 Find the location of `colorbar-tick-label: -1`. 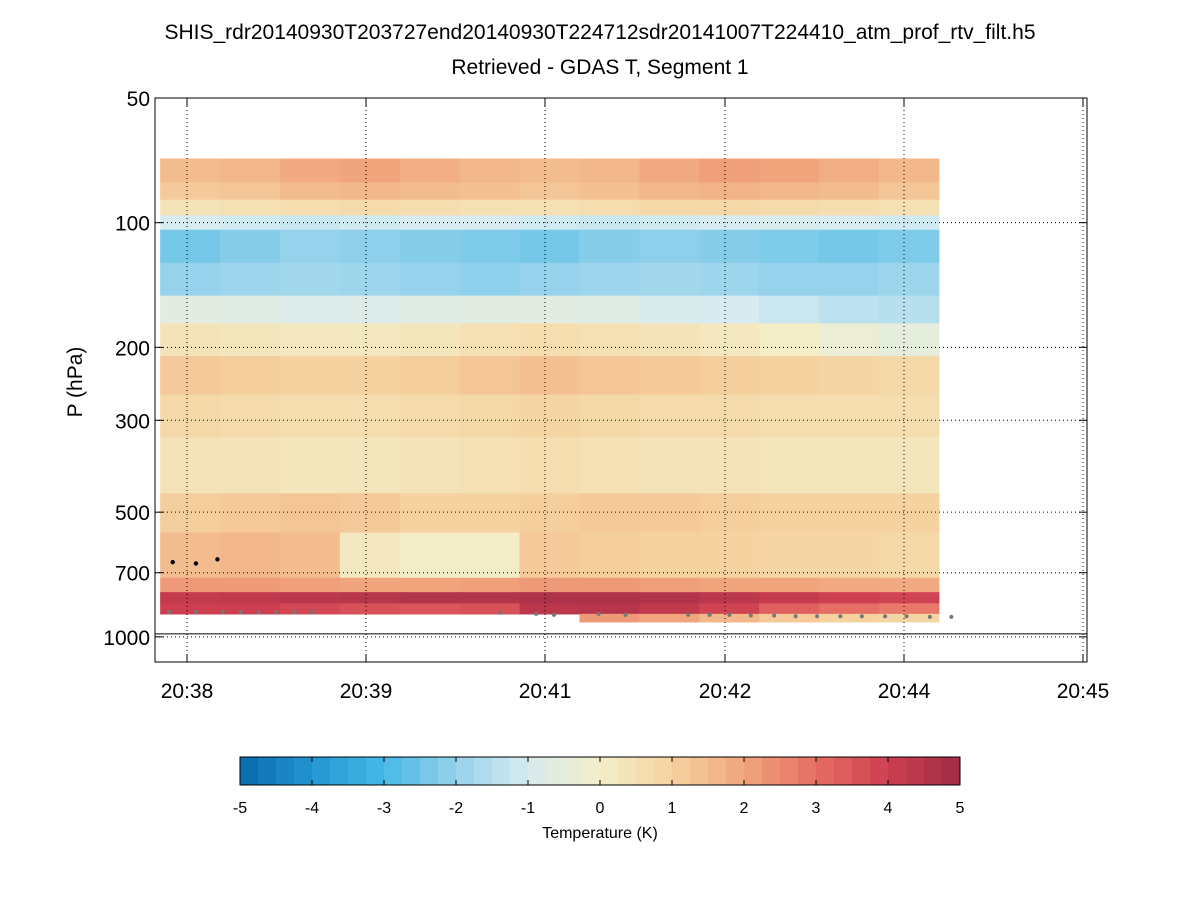

colorbar-tick-label: -1 is located at coordinates (528, 808).